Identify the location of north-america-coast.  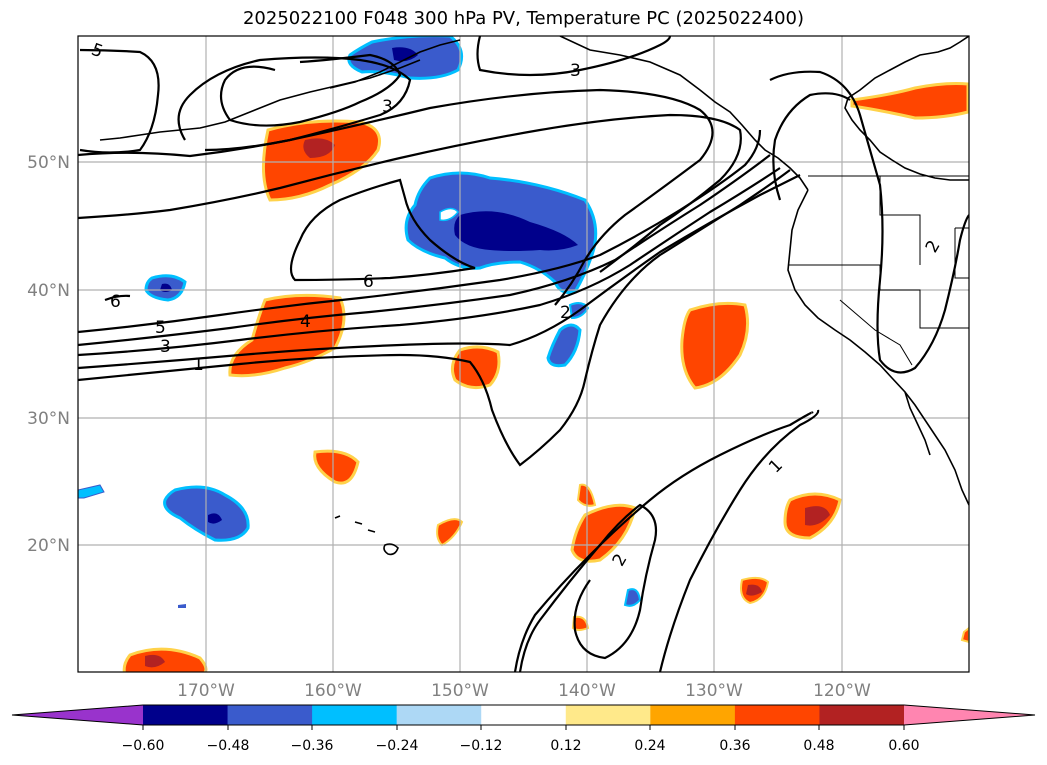
(906, 108).